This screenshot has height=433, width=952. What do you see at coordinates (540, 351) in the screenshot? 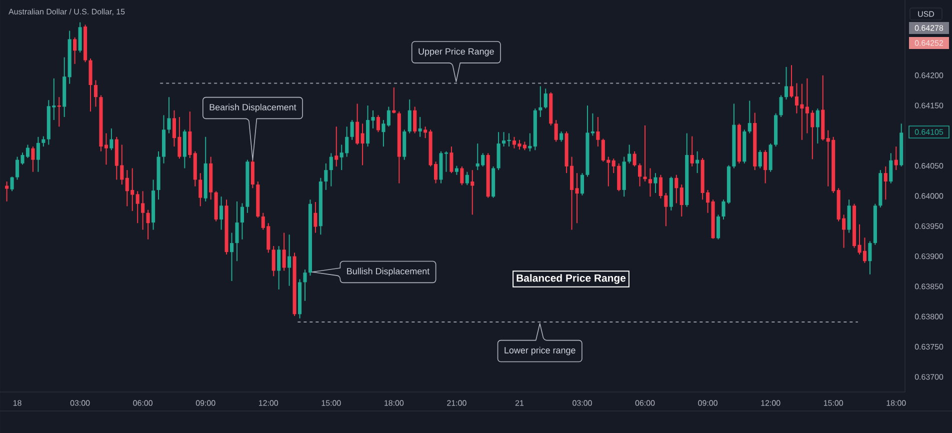
I see `ref-line-label: Lower price range` at bounding box center [540, 351].